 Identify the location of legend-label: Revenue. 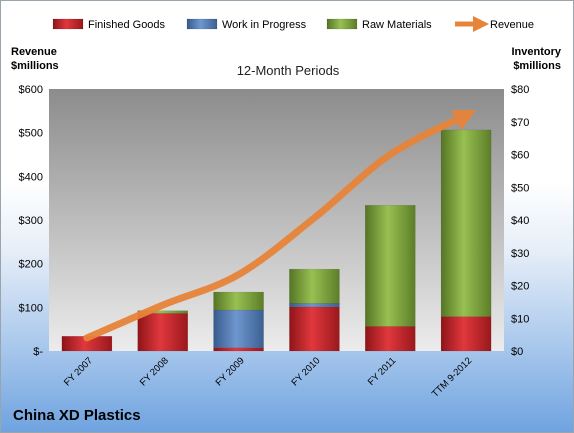
(512, 25).